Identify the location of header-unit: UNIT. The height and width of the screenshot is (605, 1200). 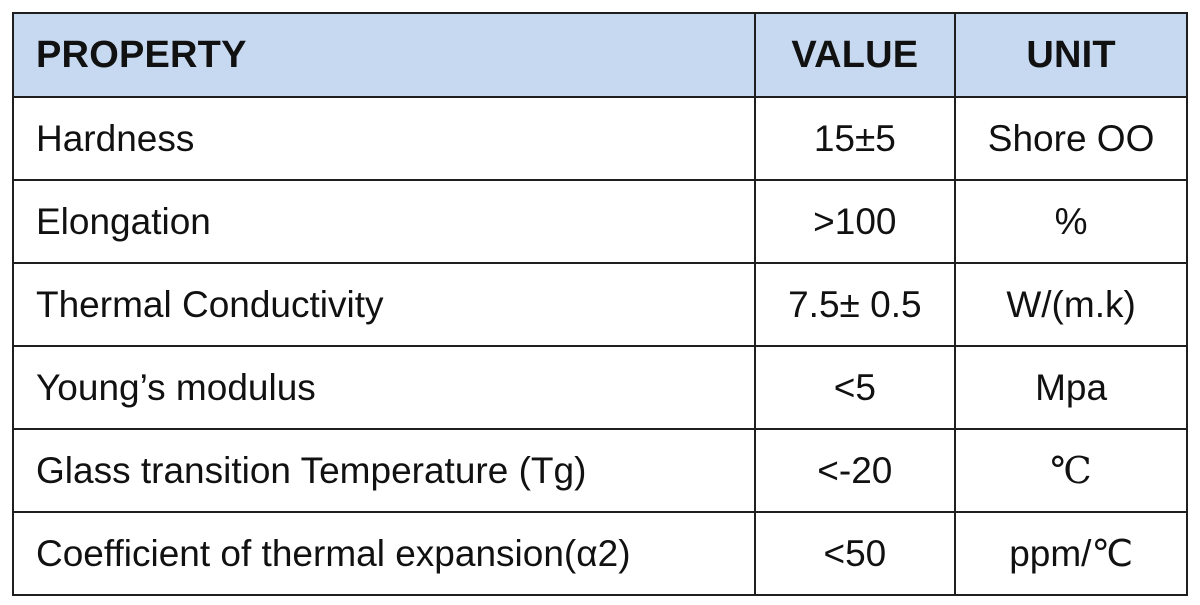
(1071, 55).